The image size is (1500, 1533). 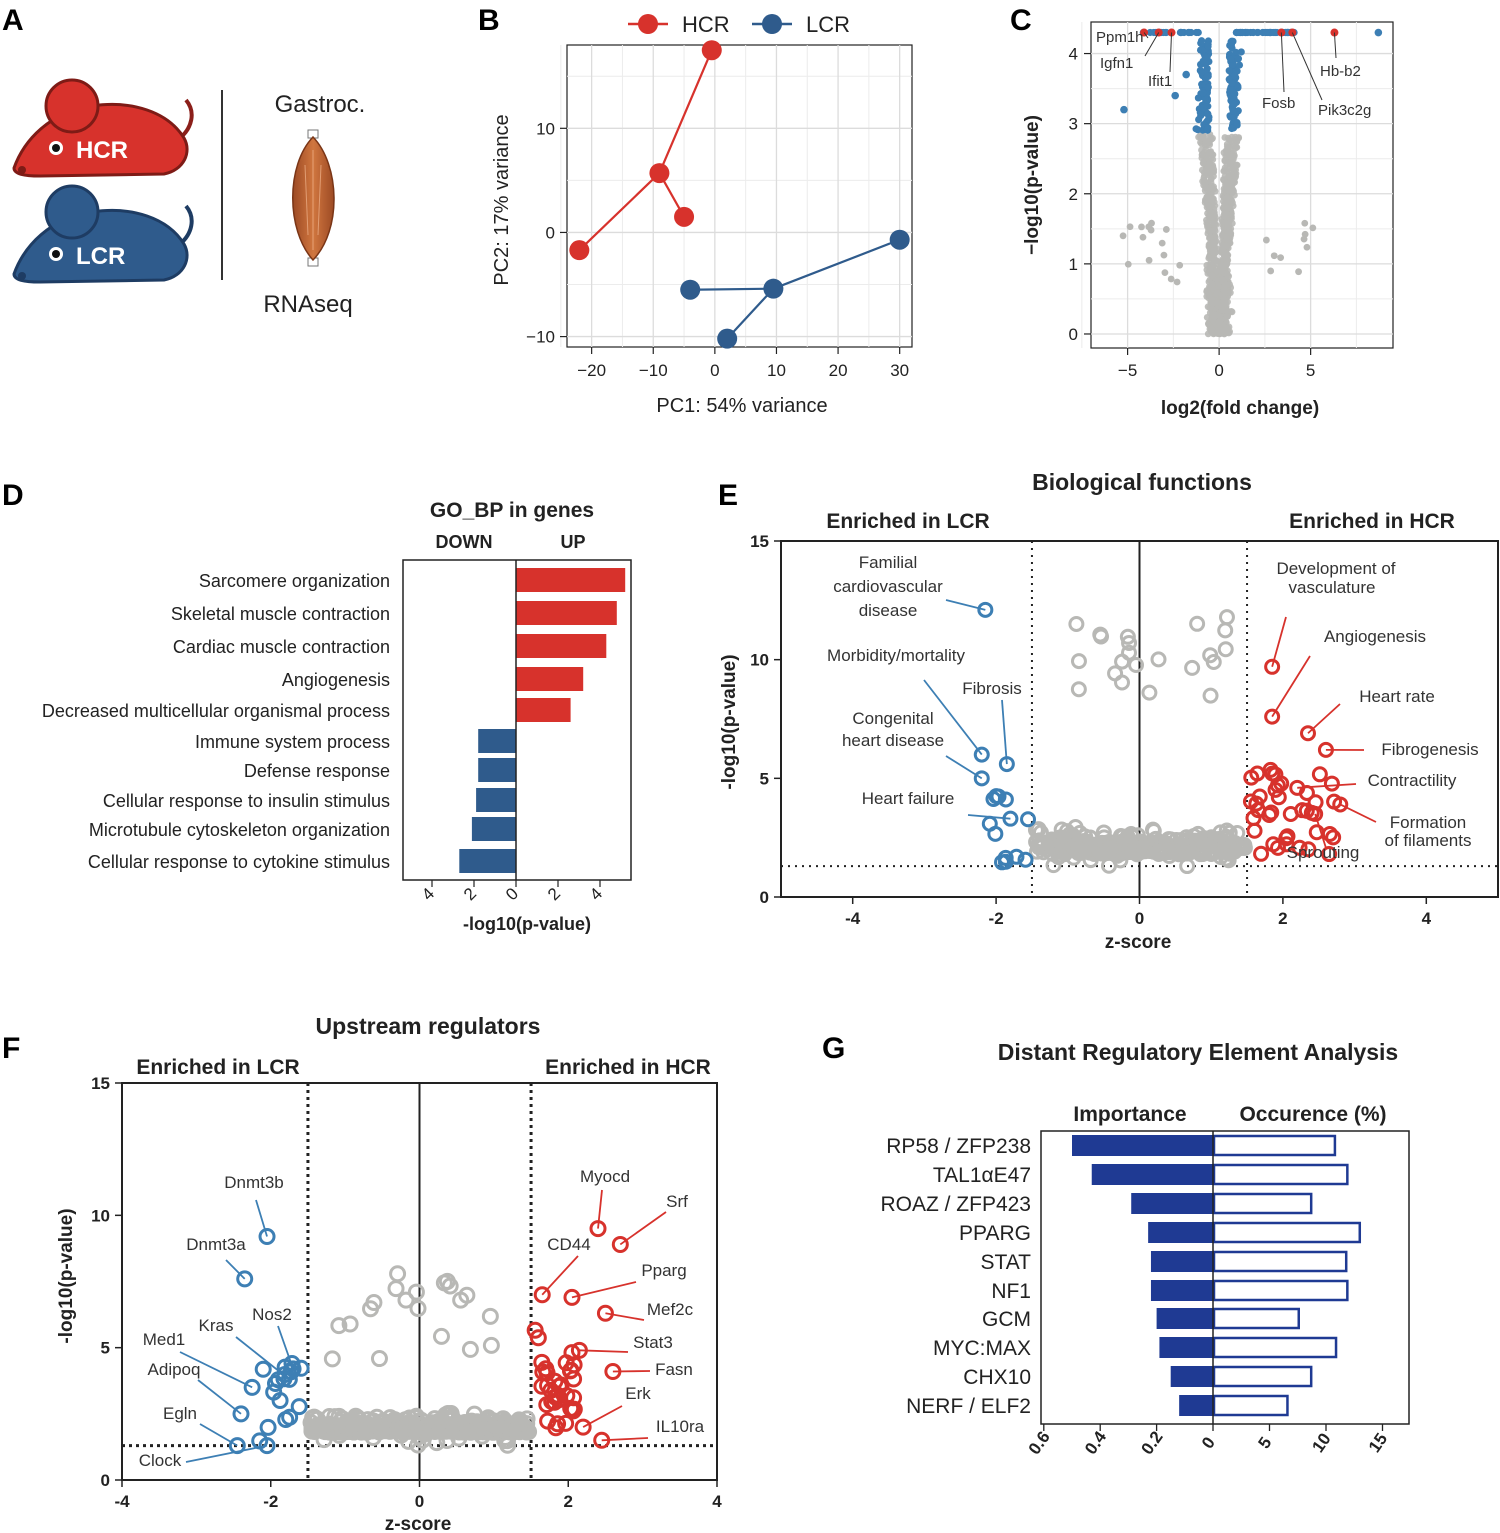 What do you see at coordinates (759, 660) in the screenshot?
I see `e-y-tick-label: 10` at bounding box center [759, 660].